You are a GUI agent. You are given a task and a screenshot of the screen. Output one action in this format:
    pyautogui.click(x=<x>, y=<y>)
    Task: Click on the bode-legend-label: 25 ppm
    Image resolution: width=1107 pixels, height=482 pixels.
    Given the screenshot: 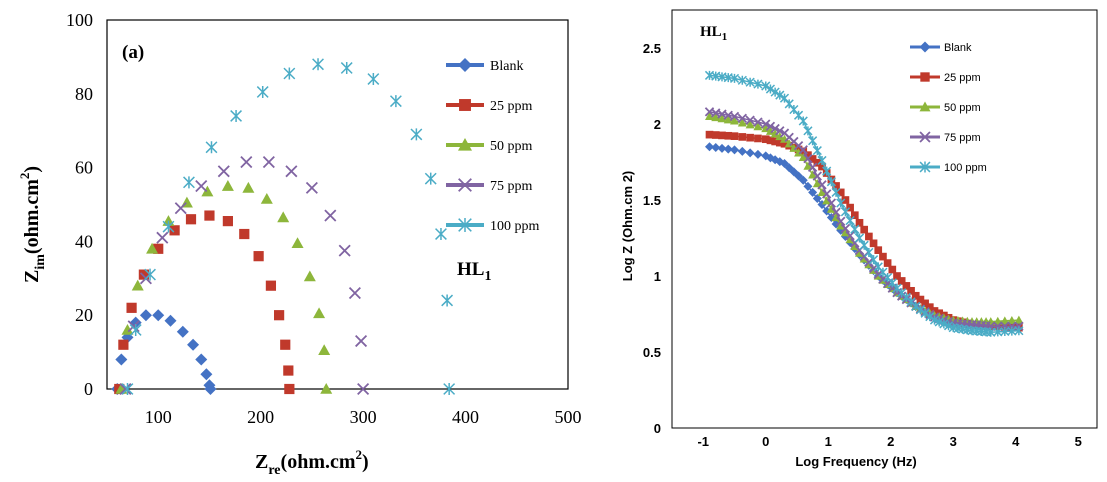 What is the action you would take?
    pyautogui.click(x=962, y=78)
    